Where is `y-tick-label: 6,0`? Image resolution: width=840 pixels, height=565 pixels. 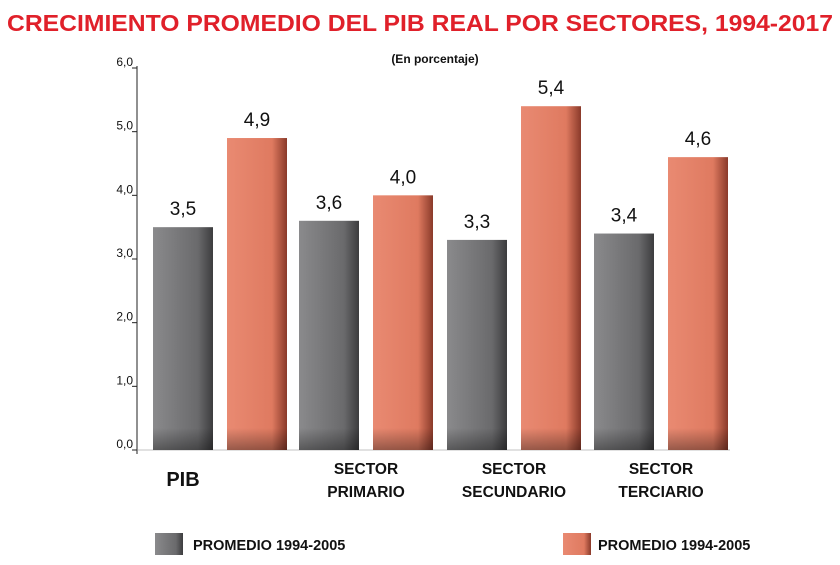
y-tick-label: 6,0 is located at coordinates (124, 62).